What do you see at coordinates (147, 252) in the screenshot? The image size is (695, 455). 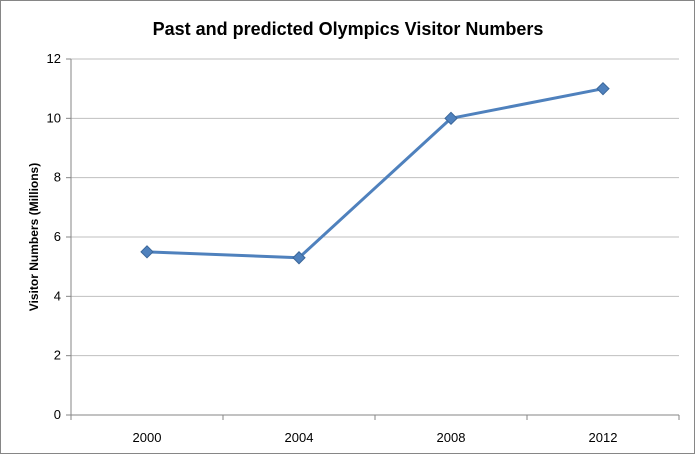 I see `data-point-2000` at bounding box center [147, 252].